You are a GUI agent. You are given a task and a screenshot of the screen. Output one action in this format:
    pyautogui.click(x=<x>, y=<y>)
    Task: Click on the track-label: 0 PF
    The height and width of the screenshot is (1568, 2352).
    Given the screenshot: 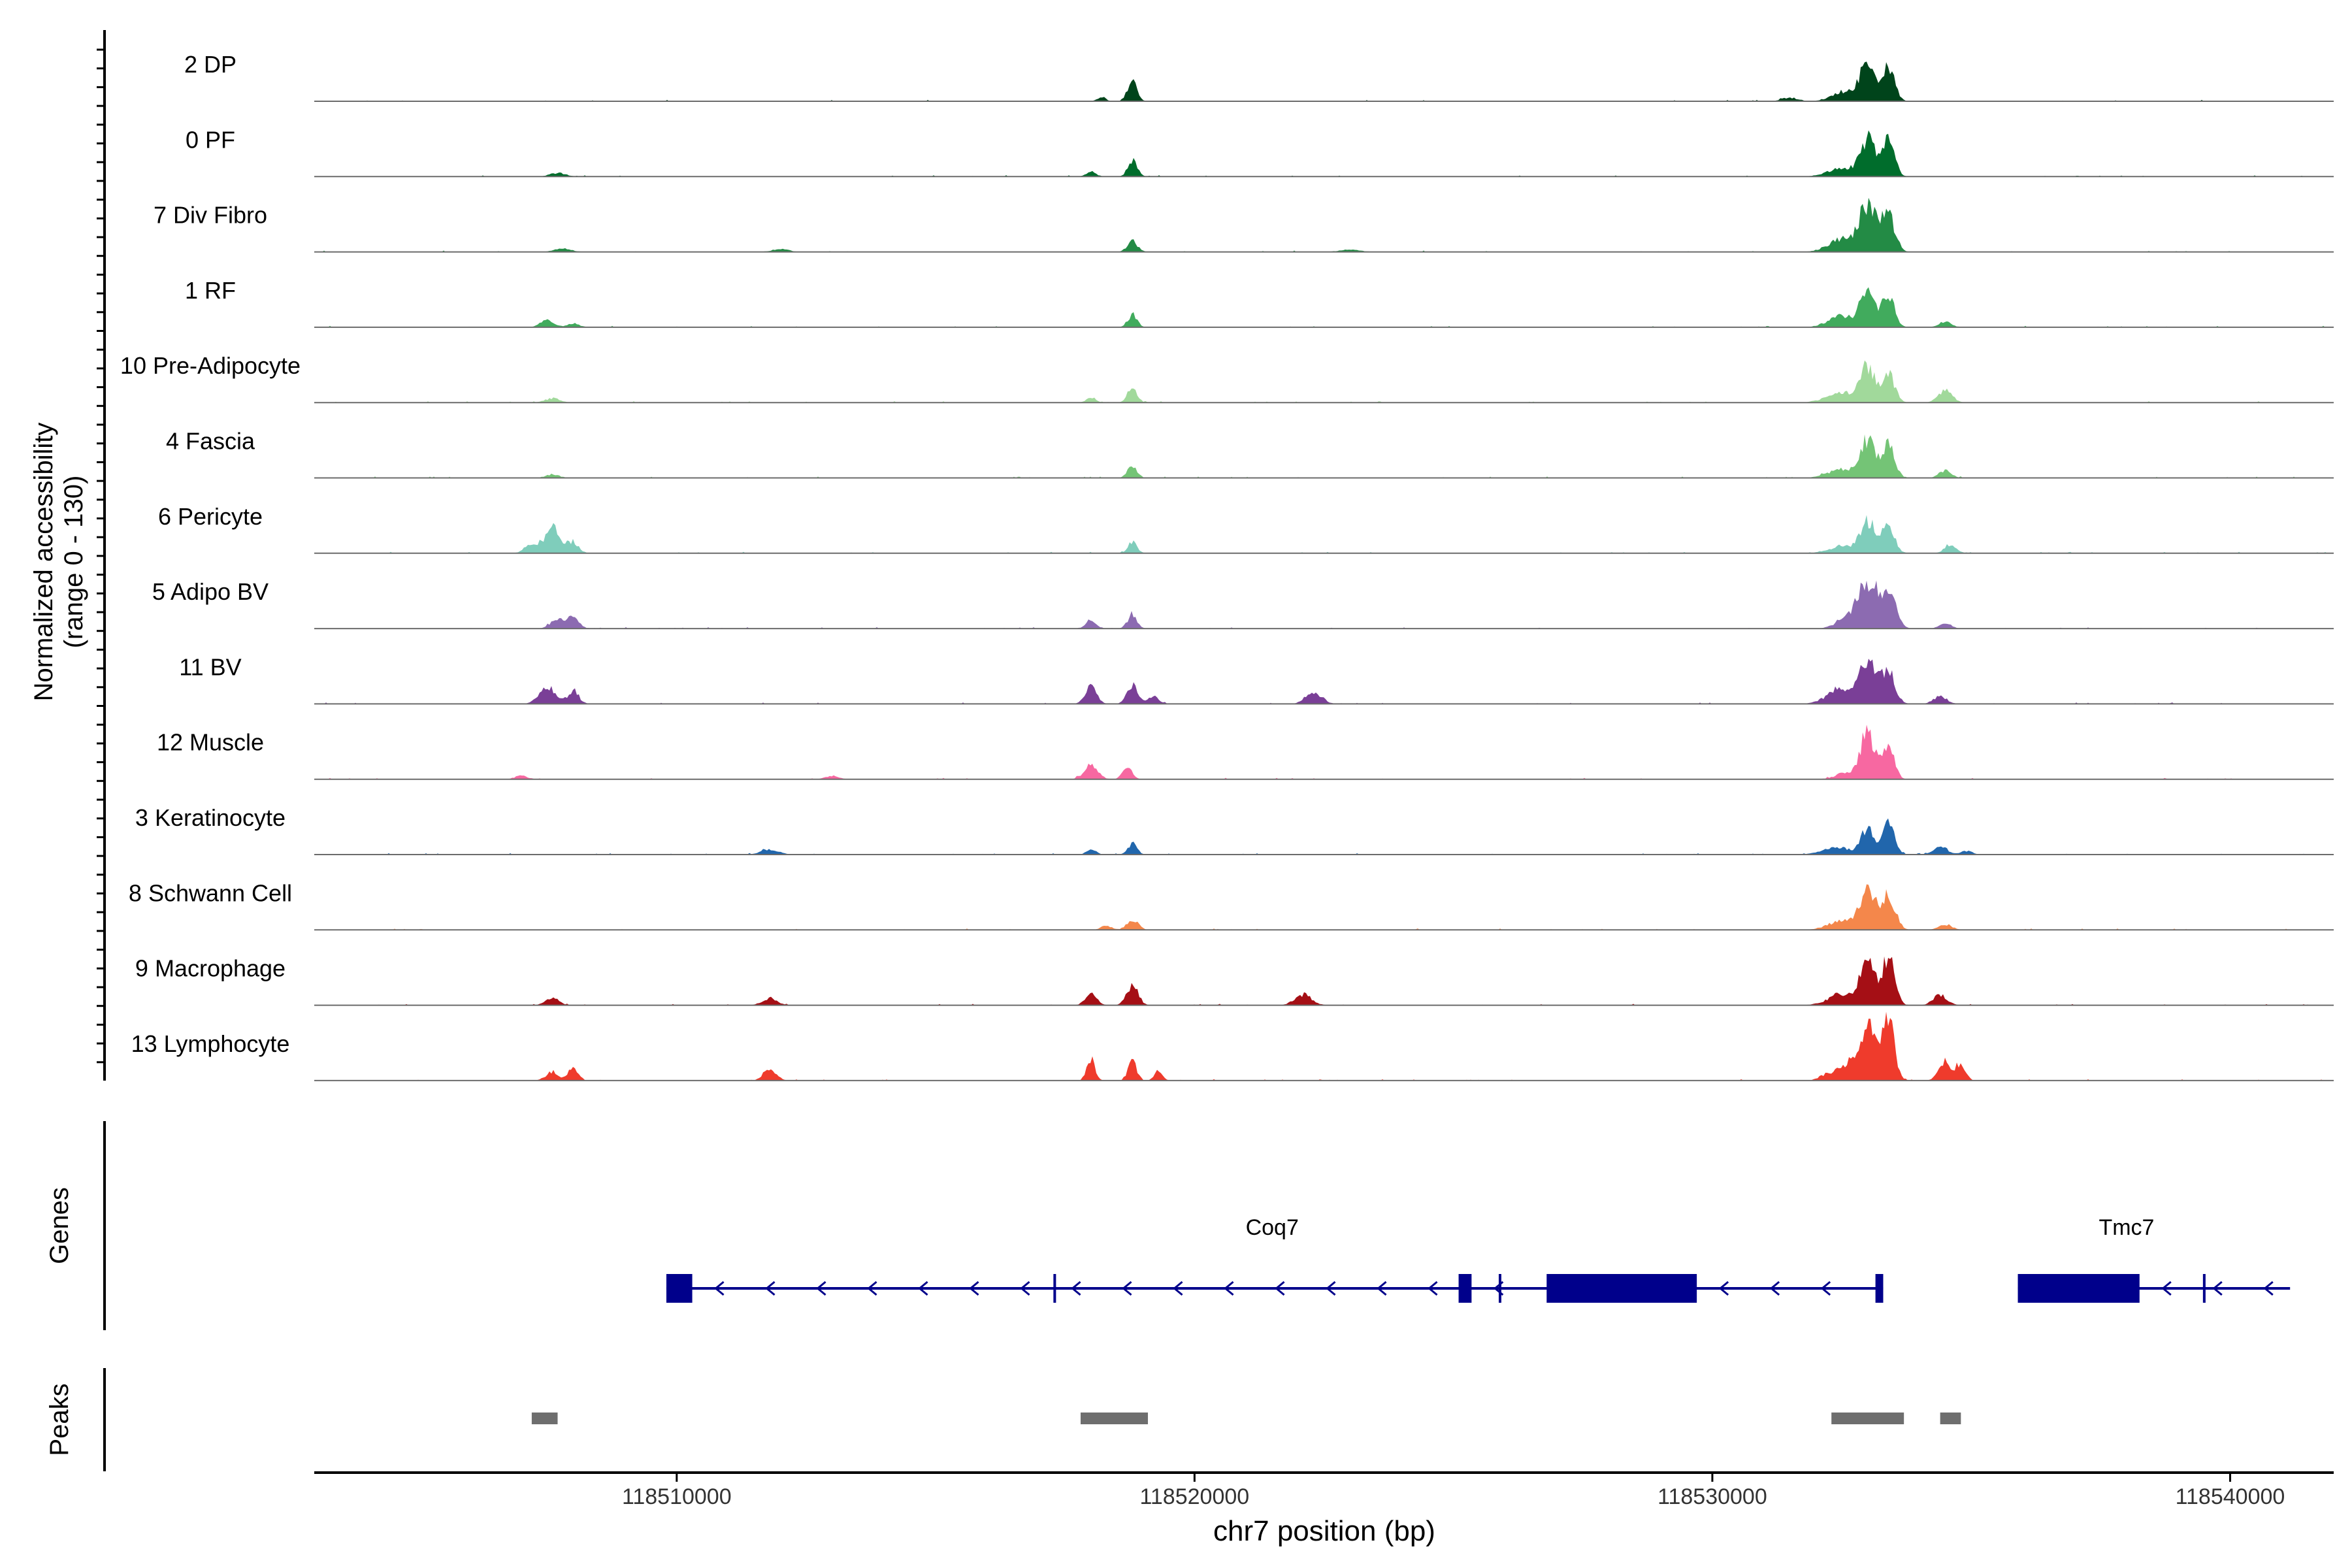 What is the action you would take?
    pyautogui.click(x=210, y=139)
    